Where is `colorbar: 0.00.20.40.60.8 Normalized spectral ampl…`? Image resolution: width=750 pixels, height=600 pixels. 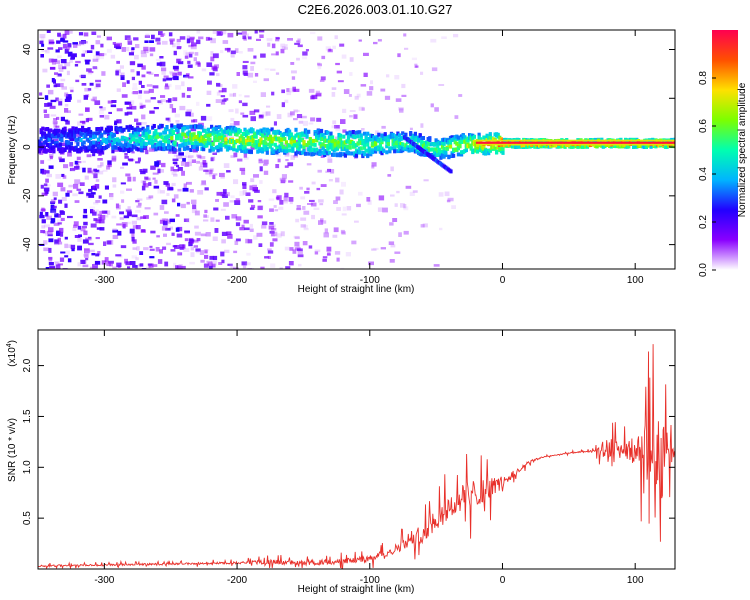 colorbar: 0.00.20.40.60.8 Normalized spectral ampl… is located at coordinates (723, 153).